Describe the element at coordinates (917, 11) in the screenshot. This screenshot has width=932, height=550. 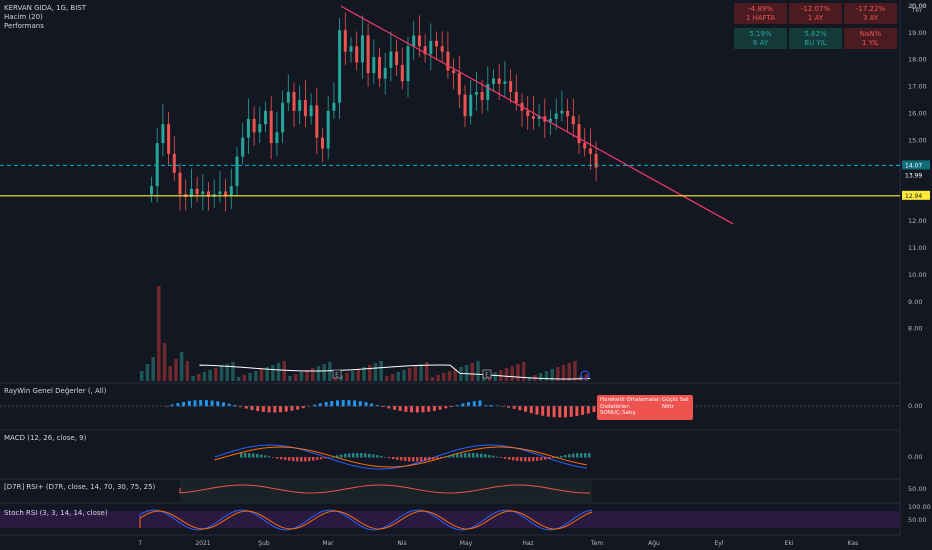
I see `currency-label: TRY` at that location.